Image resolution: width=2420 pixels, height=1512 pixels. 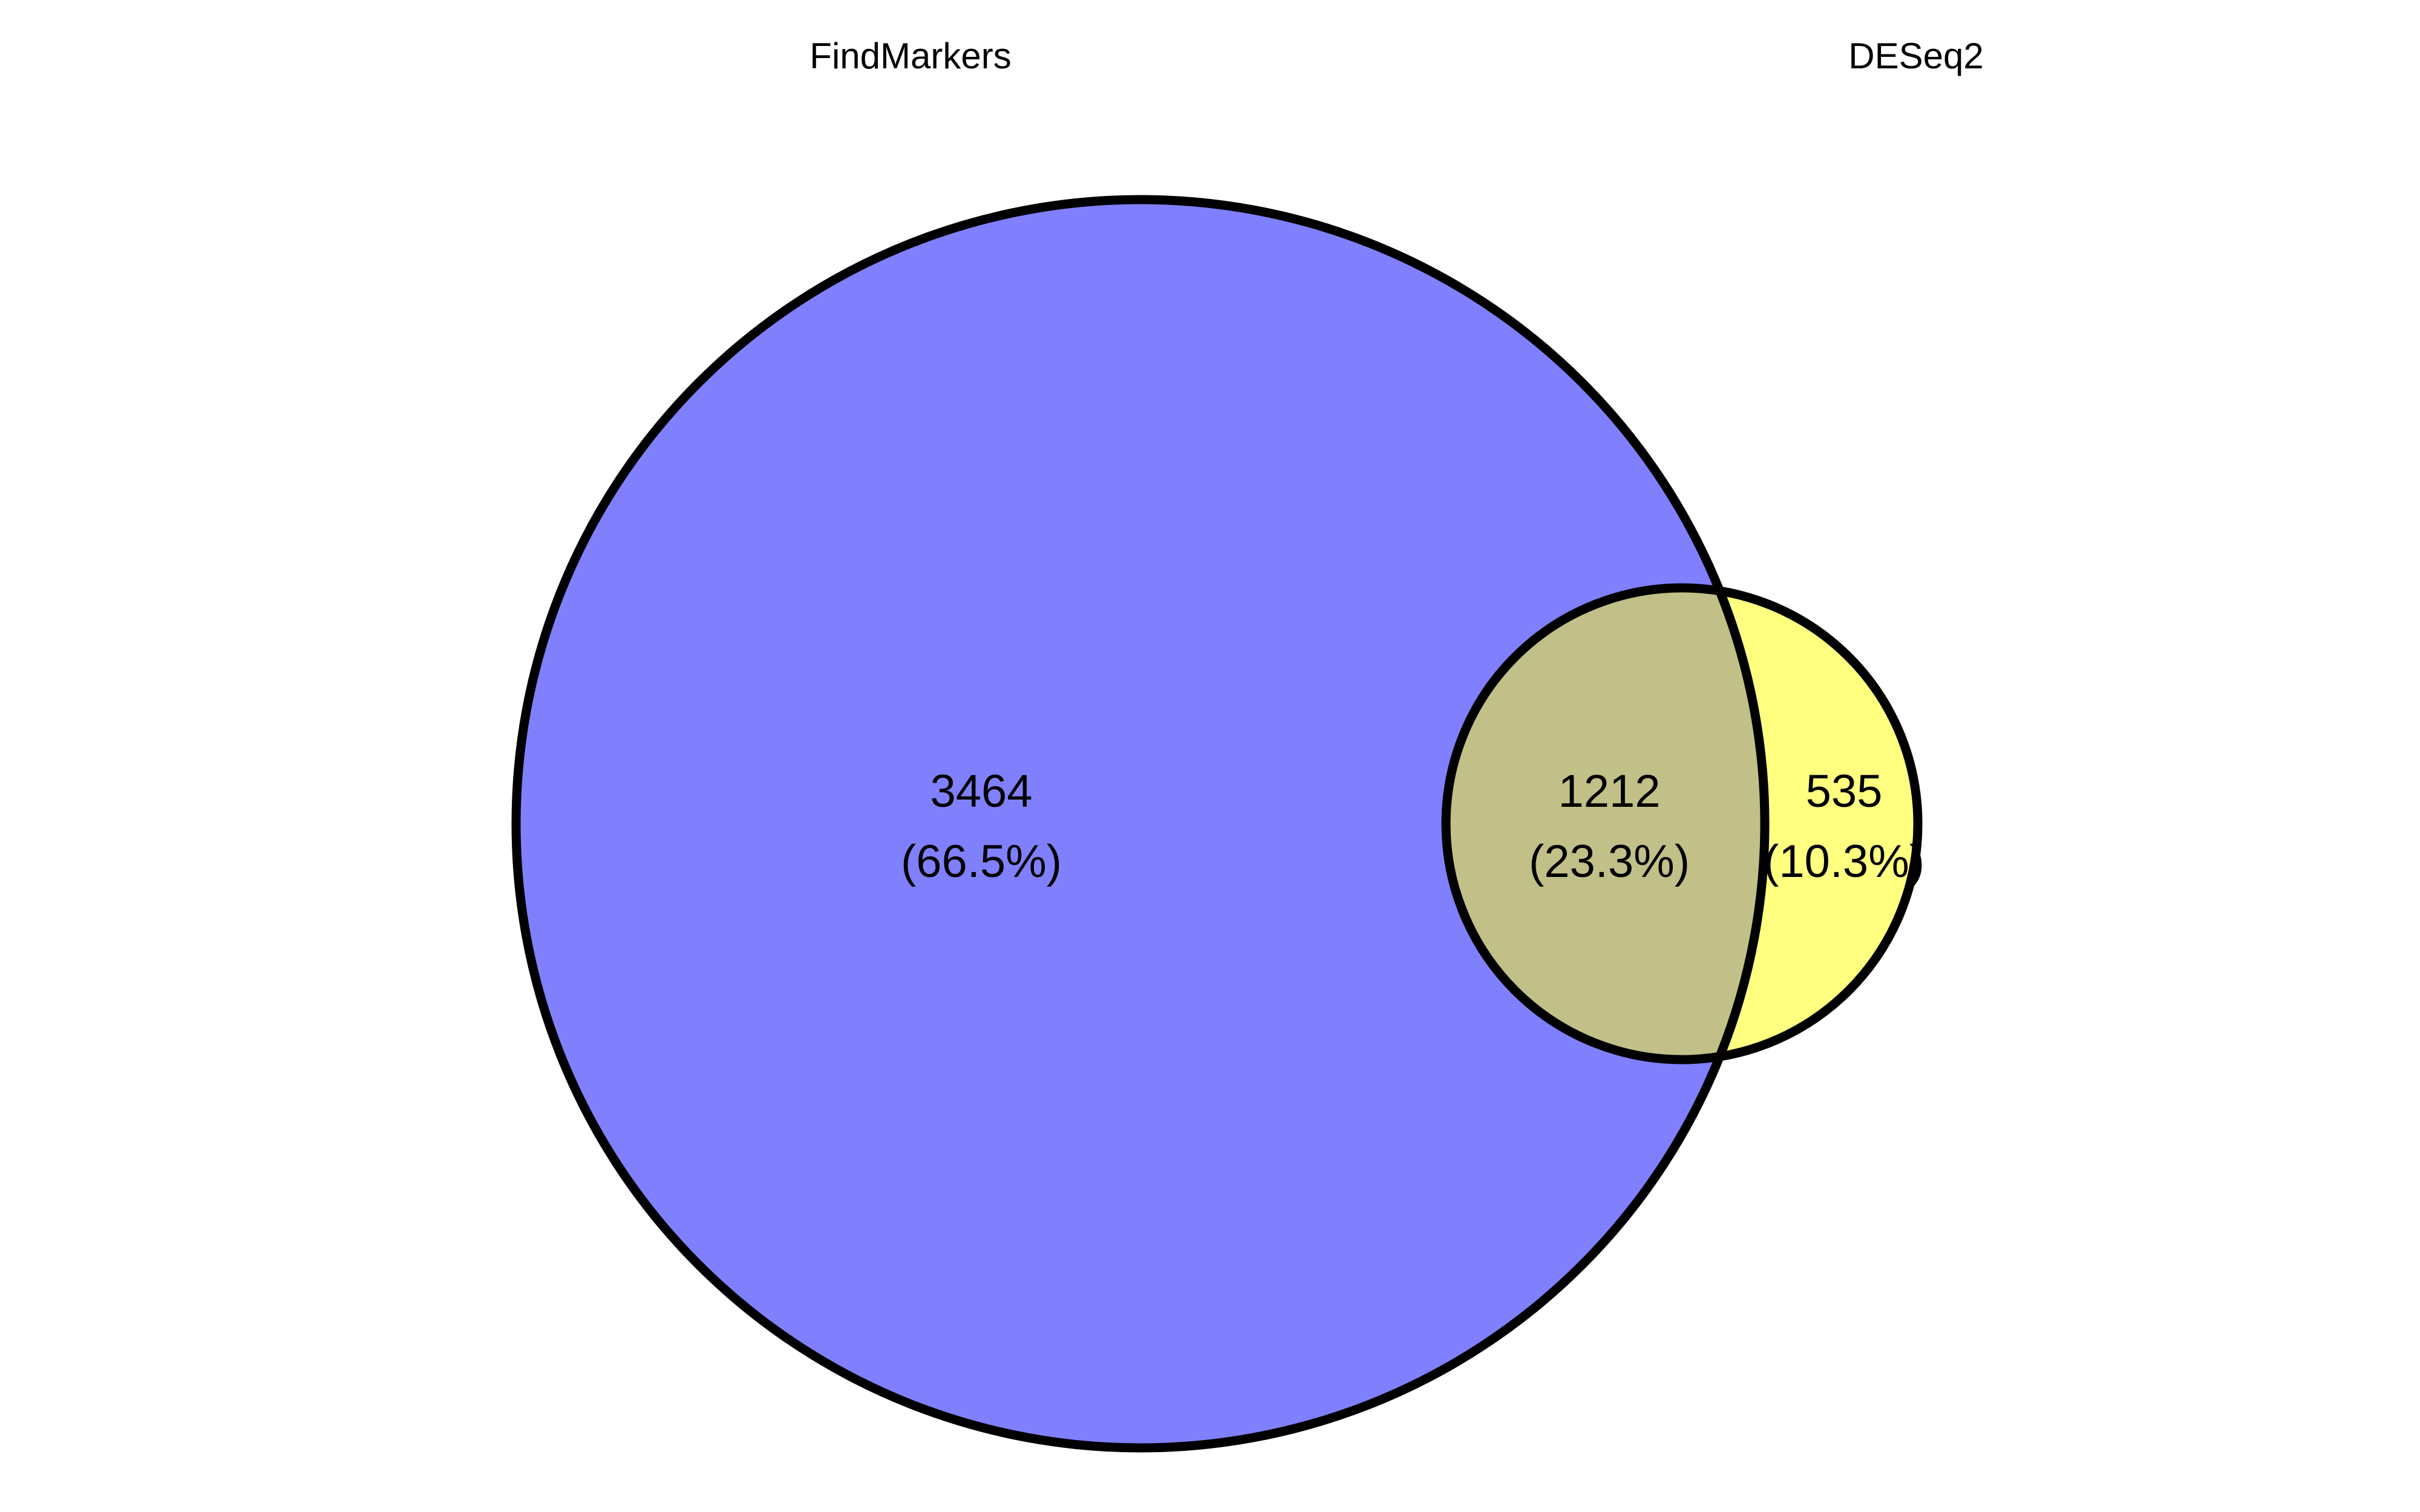 I want to click on set-label-findmarkers: FindMarkers, so click(x=910, y=56).